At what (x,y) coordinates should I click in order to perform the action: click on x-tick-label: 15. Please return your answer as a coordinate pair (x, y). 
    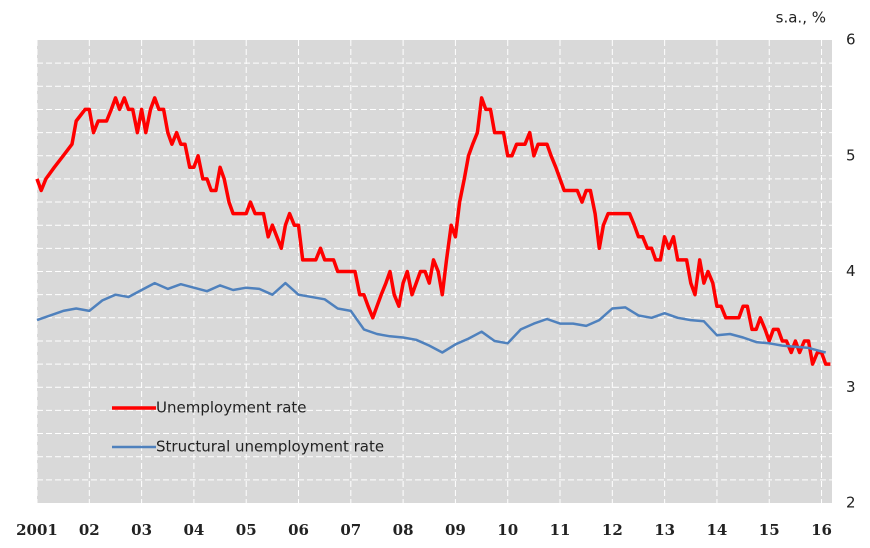
    Looking at the image, I should click on (769, 530).